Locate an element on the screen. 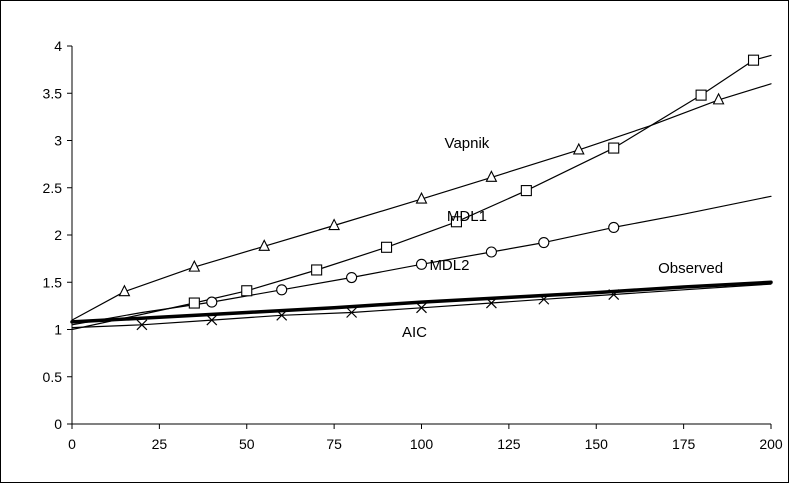  x-tick-label: 25 is located at coordinates (160, 444).